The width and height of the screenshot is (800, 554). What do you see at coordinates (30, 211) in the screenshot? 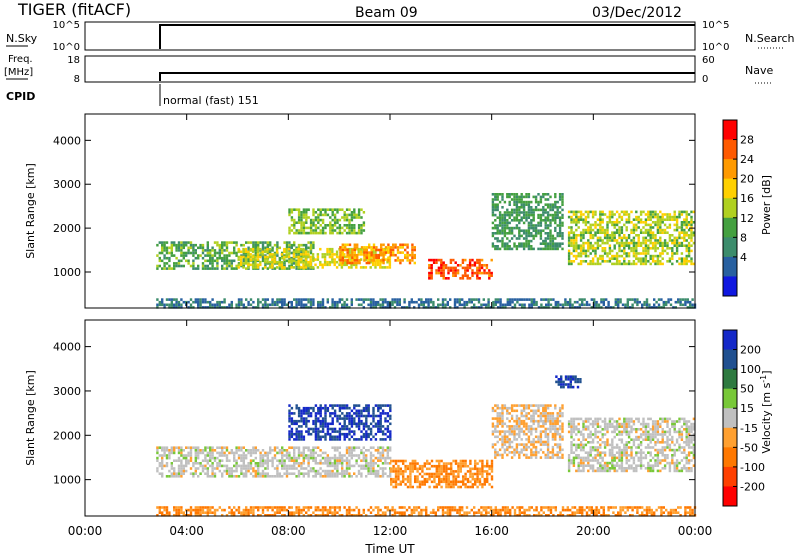
I see `power-ylabel: Slant Range [km]` at bounding box center [30, 211].